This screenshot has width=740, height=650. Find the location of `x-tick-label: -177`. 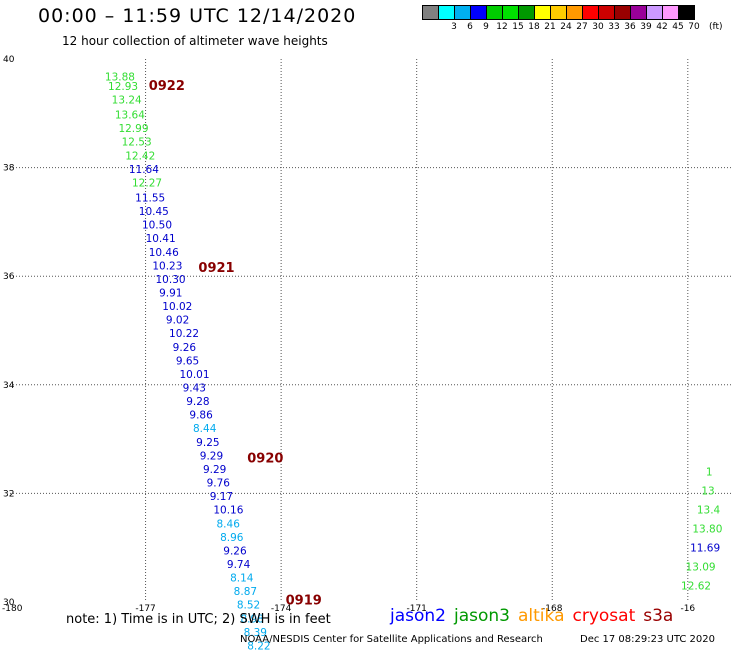

x-tick-label: -177 is located at coordinates (145, 609).